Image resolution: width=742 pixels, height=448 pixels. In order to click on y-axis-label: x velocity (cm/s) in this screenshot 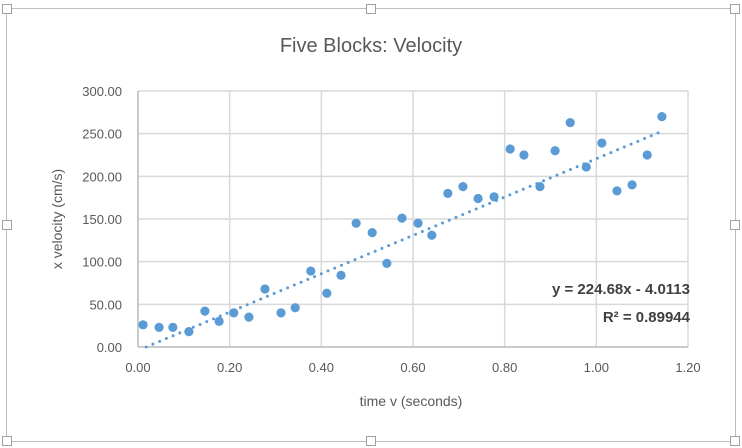, I will do `click(57, 219)`.